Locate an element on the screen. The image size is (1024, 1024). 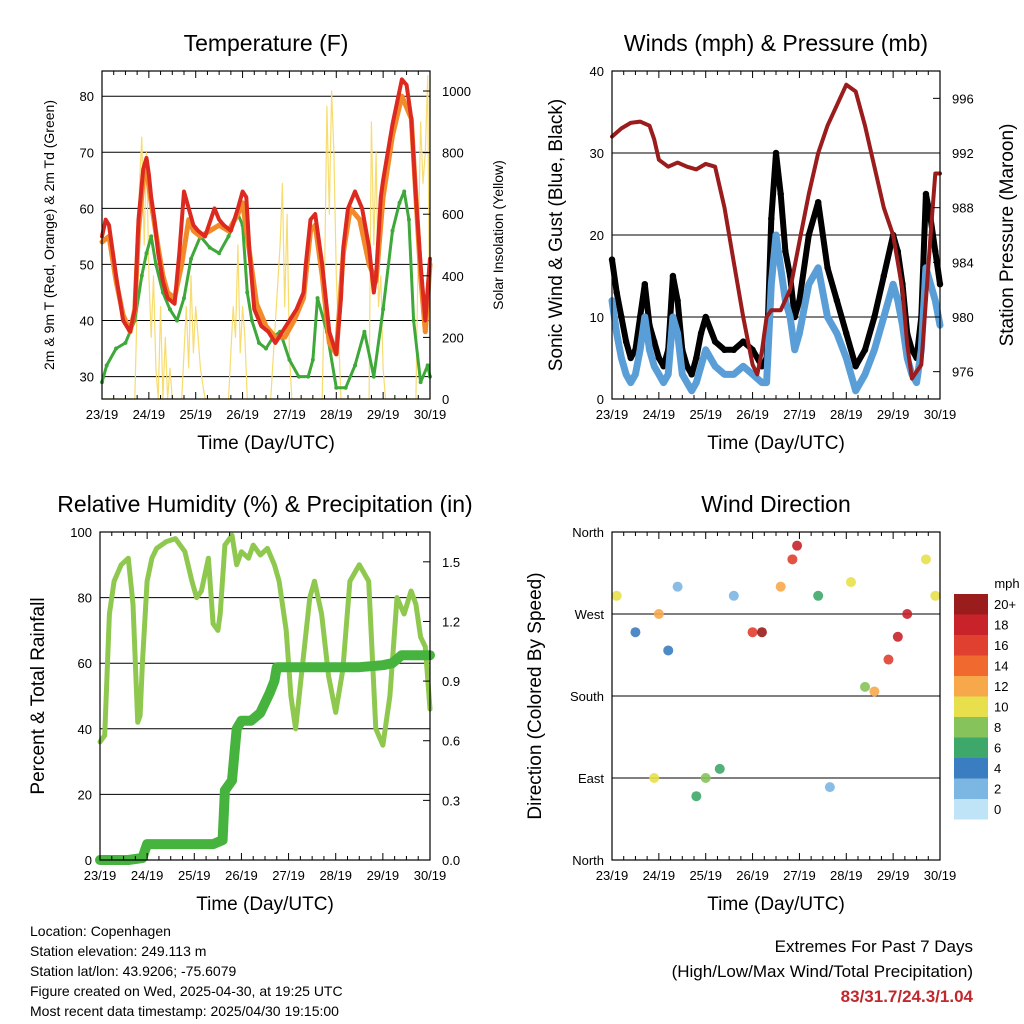
y2-tick-label: 1.2 is located at coordinates (451, 621).